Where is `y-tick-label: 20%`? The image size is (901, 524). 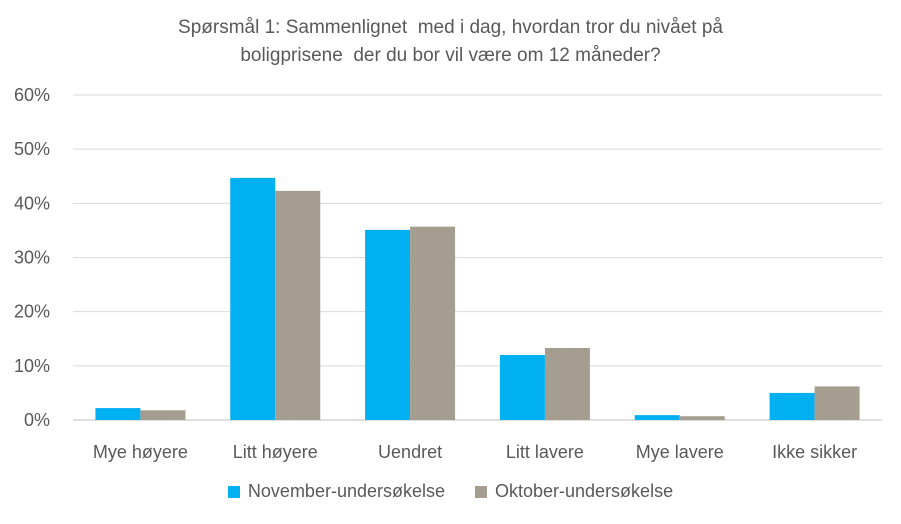 y-tick-label: 20% is located at coordinates (32, 312).